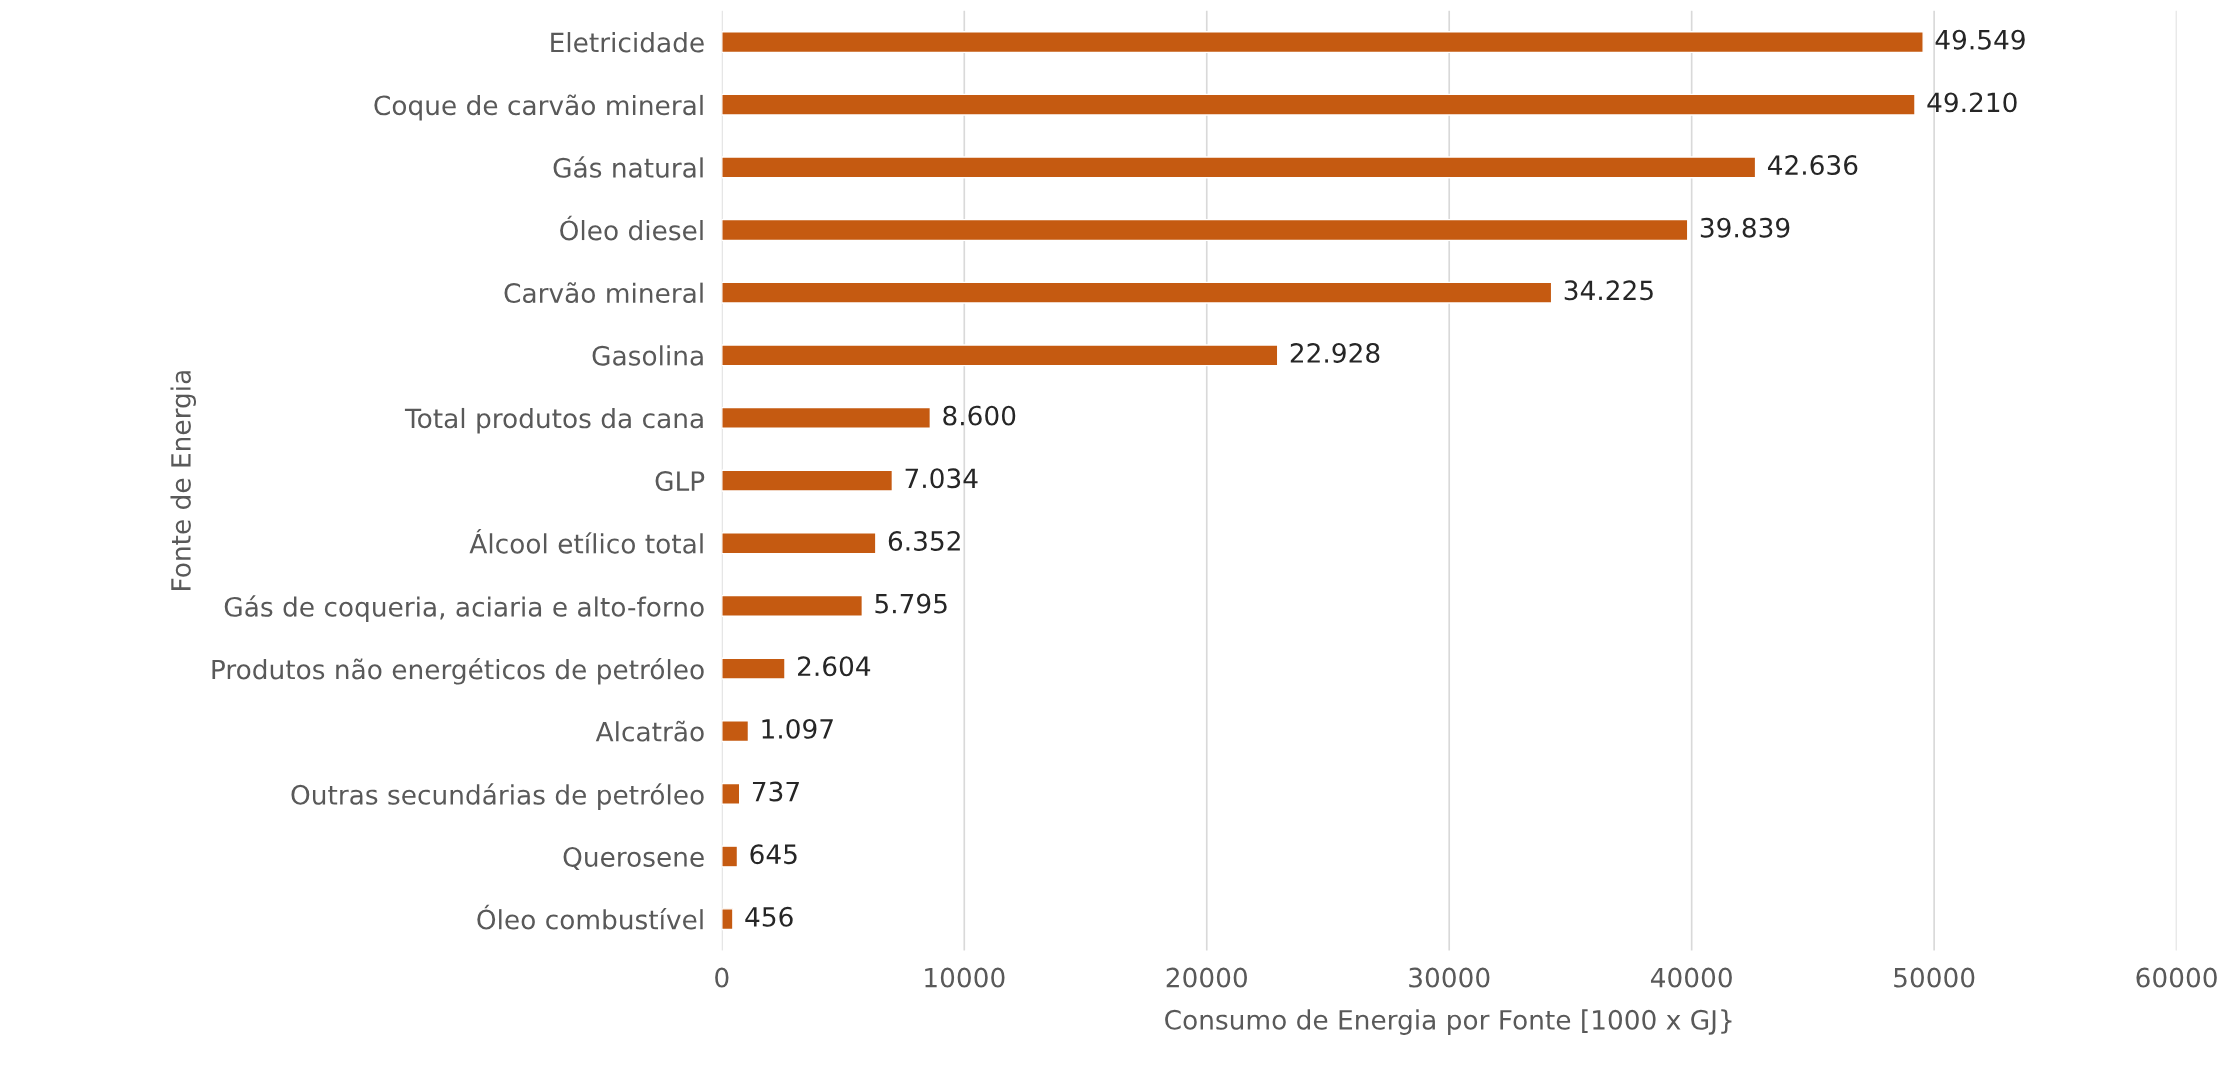 The height and width of the screenshot is (1074, 2221). What do you see at coordinates (1980, 39) in the screenshot?
I see `data-label: 49.549` at bounding box center [1980, 39].